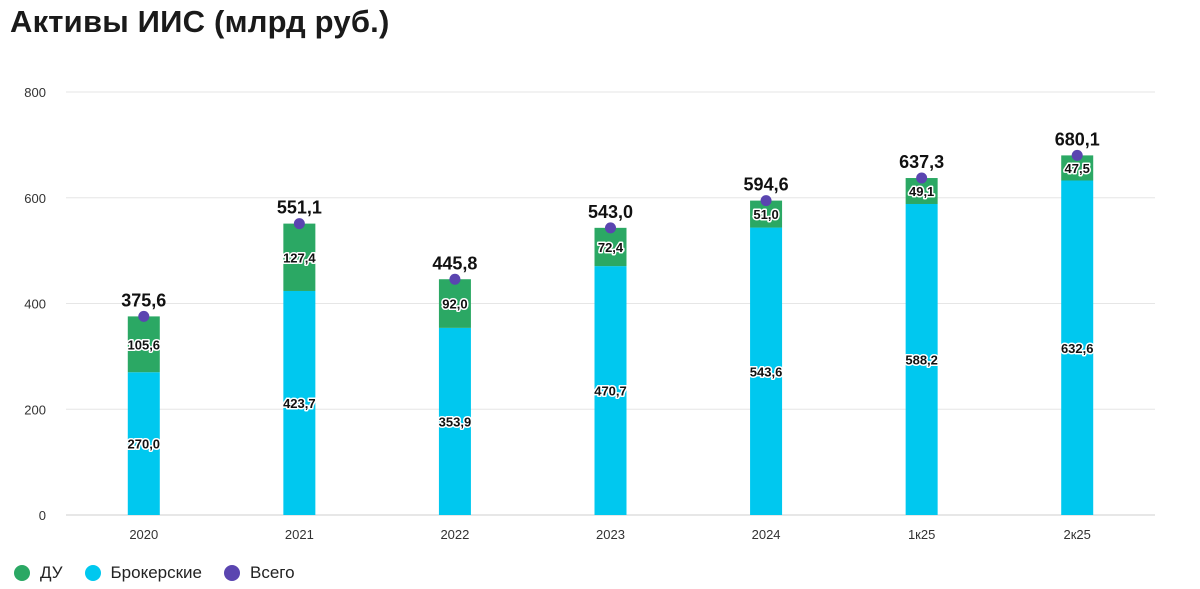 This screenshot has height=589, width=1200. What do you see at coordinates (22, 573) in the screenshot?
I see `legend-swatch-du` at bounding box center [22, 573].